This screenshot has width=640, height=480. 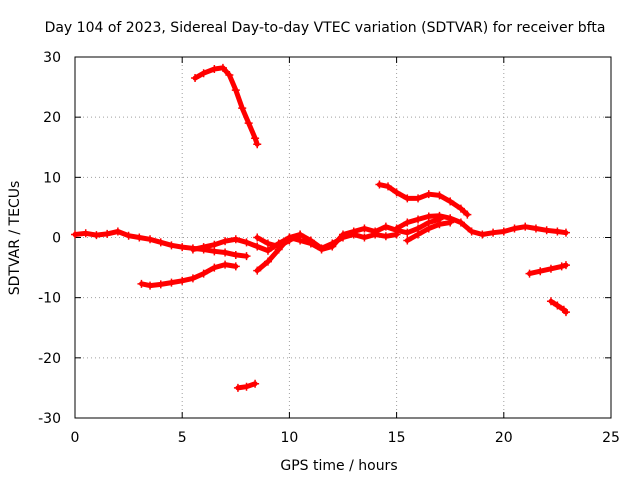 What do you see at coordinates (56, 239) in the screenshot?
I see `y-tick-label: 0` at bounding box center [56, 239].